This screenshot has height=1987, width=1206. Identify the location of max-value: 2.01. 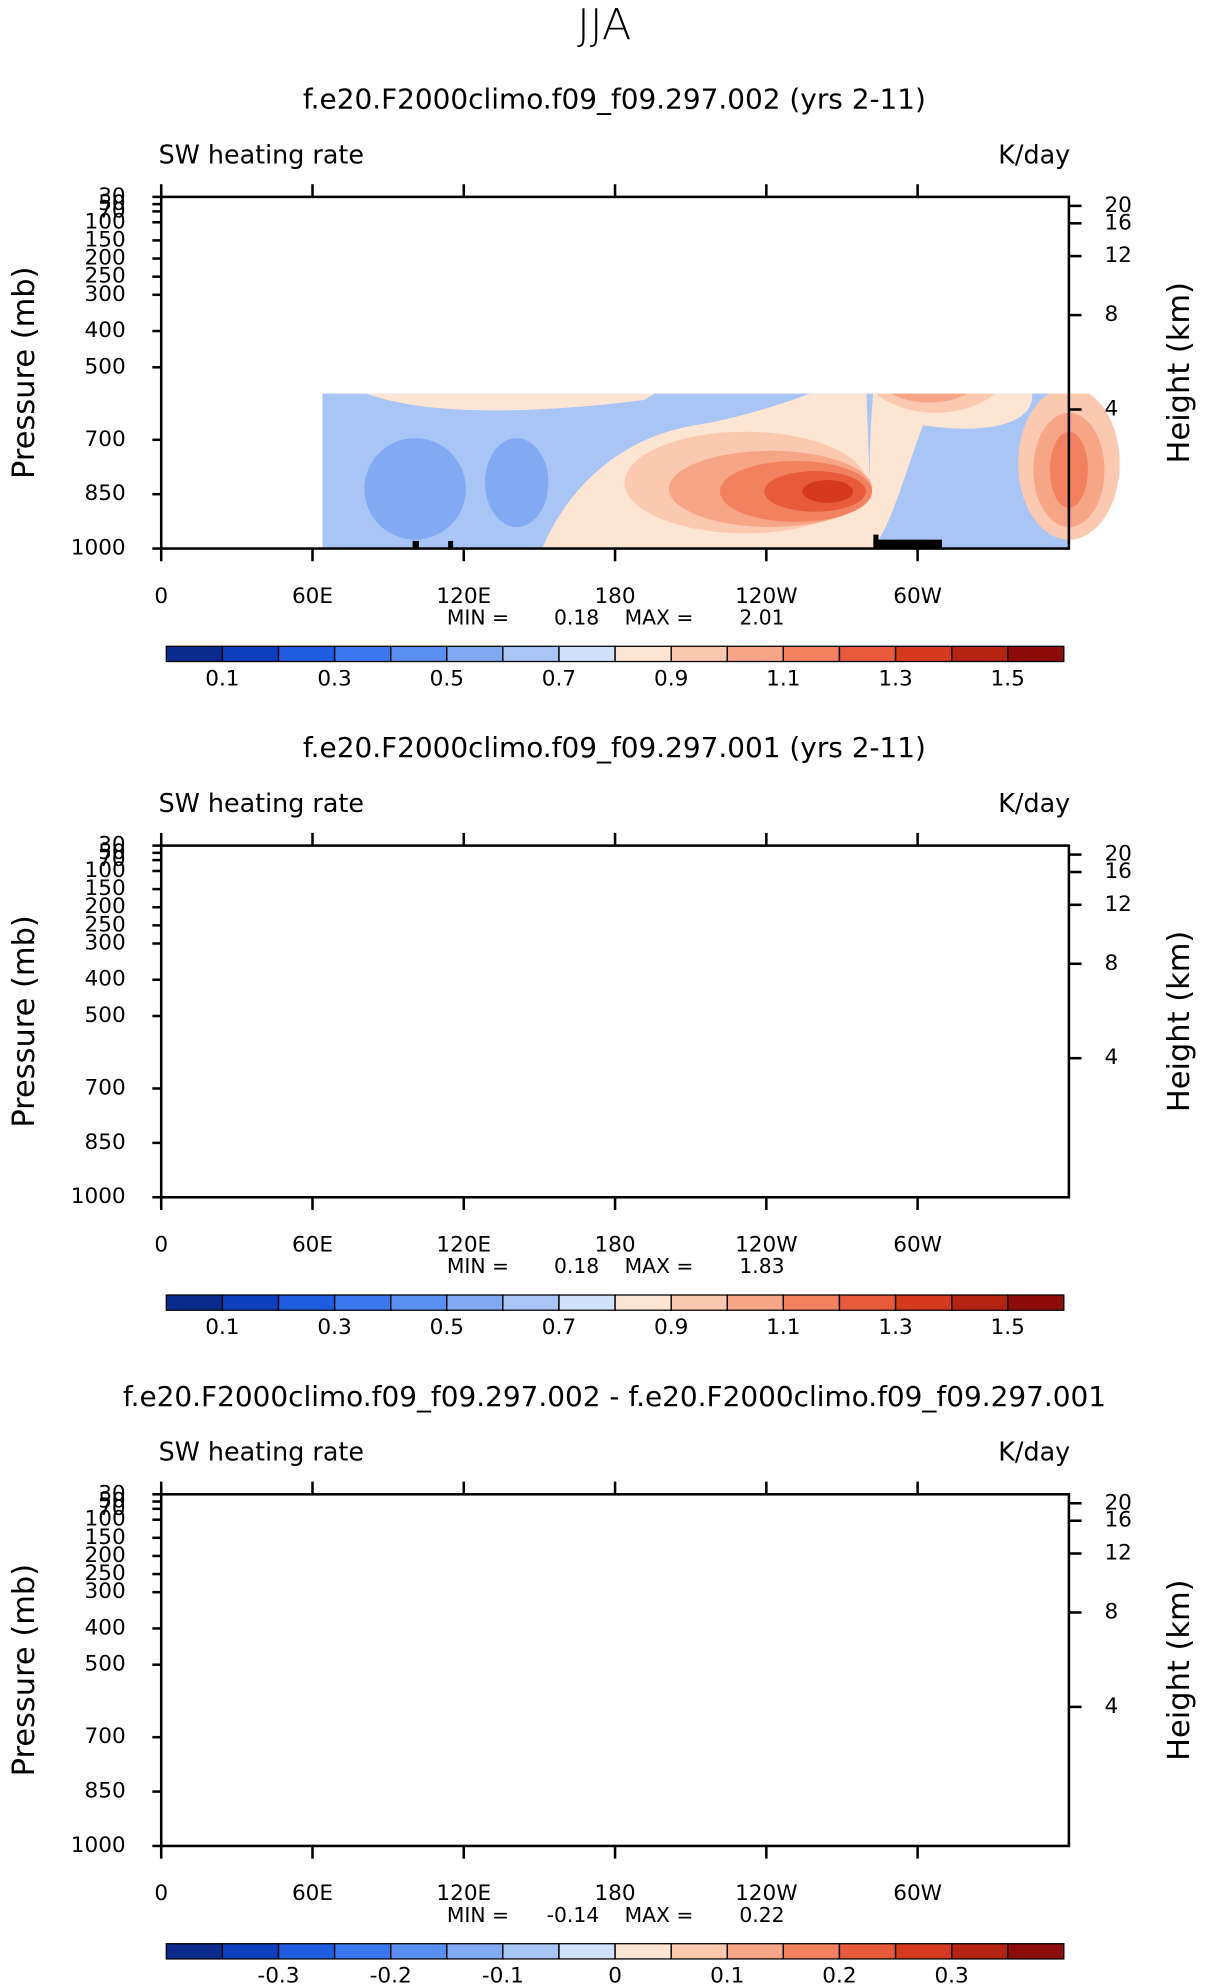
(761, 617).